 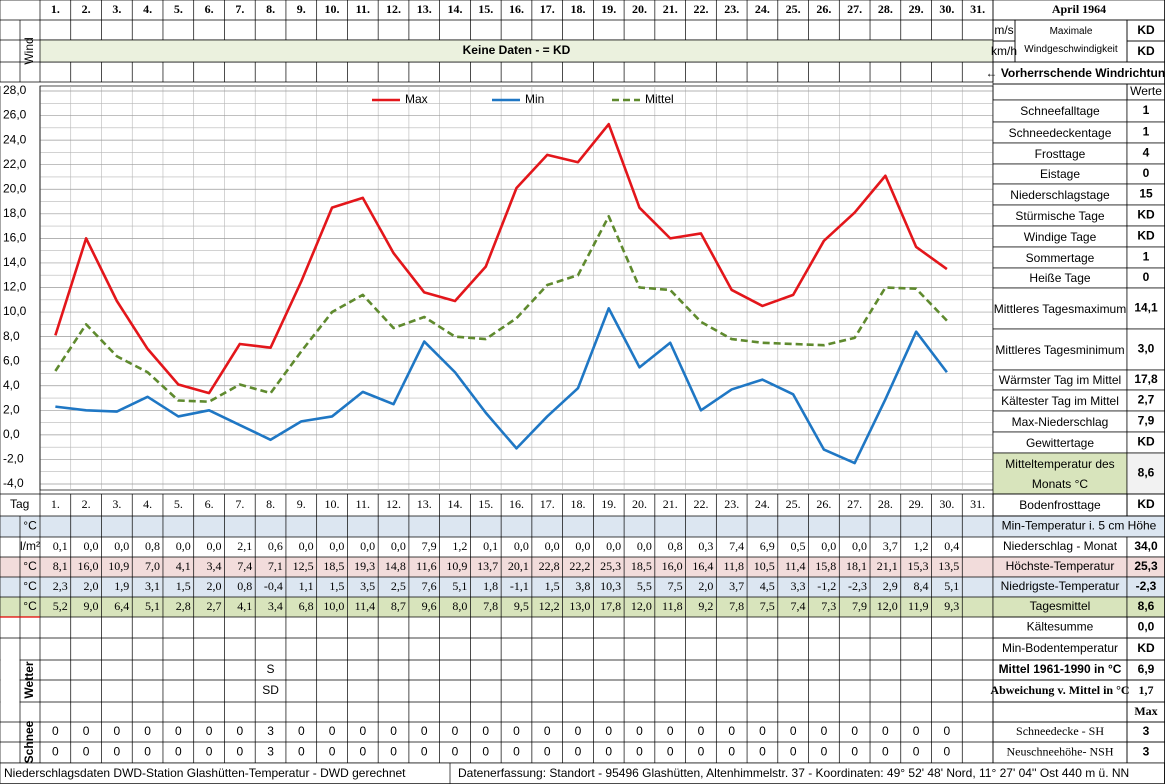 I want to click on day-header: 28., so click(x=885, y=9).